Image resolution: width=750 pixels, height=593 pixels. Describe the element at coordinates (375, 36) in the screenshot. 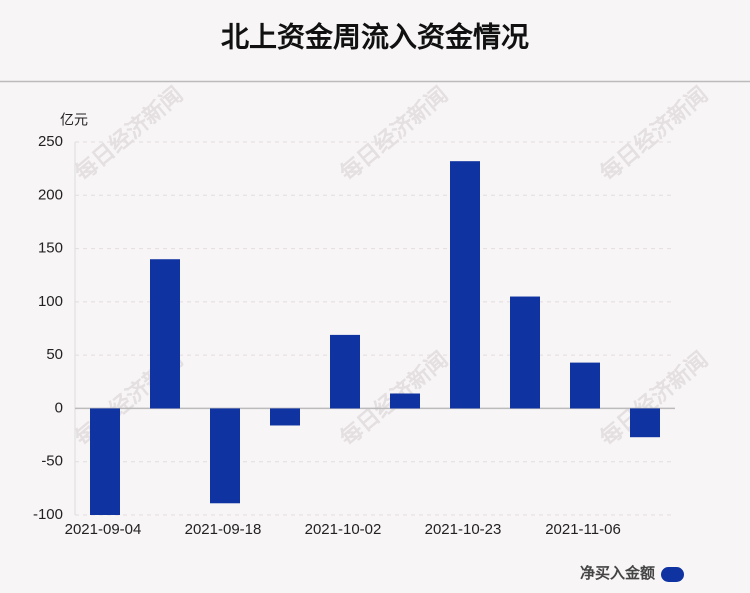

I see `chart-title: 北上资金周流入资金情况` at that location.